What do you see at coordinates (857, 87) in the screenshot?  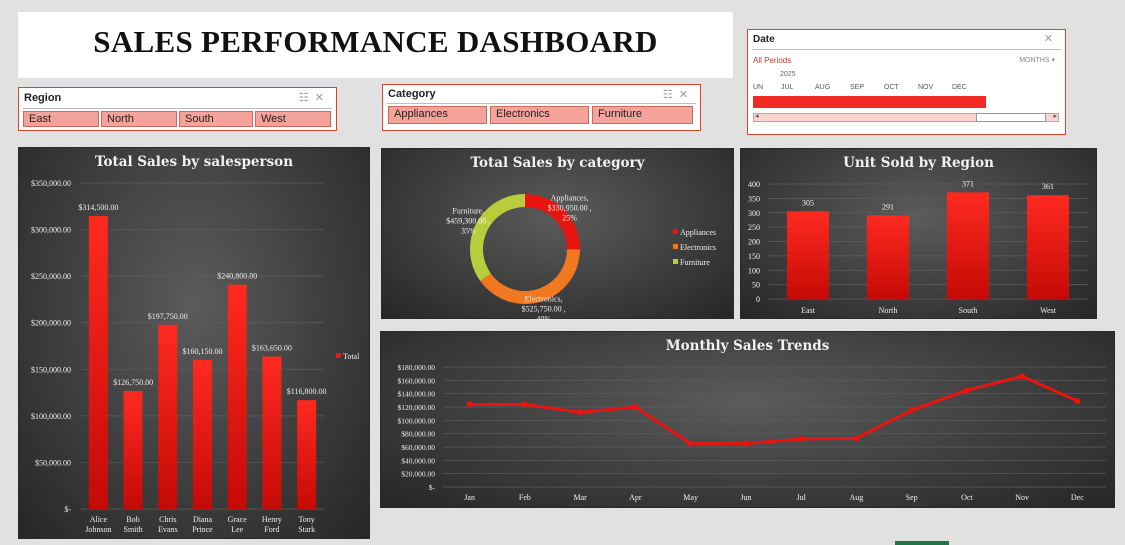 I see `month-label: SEP` at bounding box center [857, 87].